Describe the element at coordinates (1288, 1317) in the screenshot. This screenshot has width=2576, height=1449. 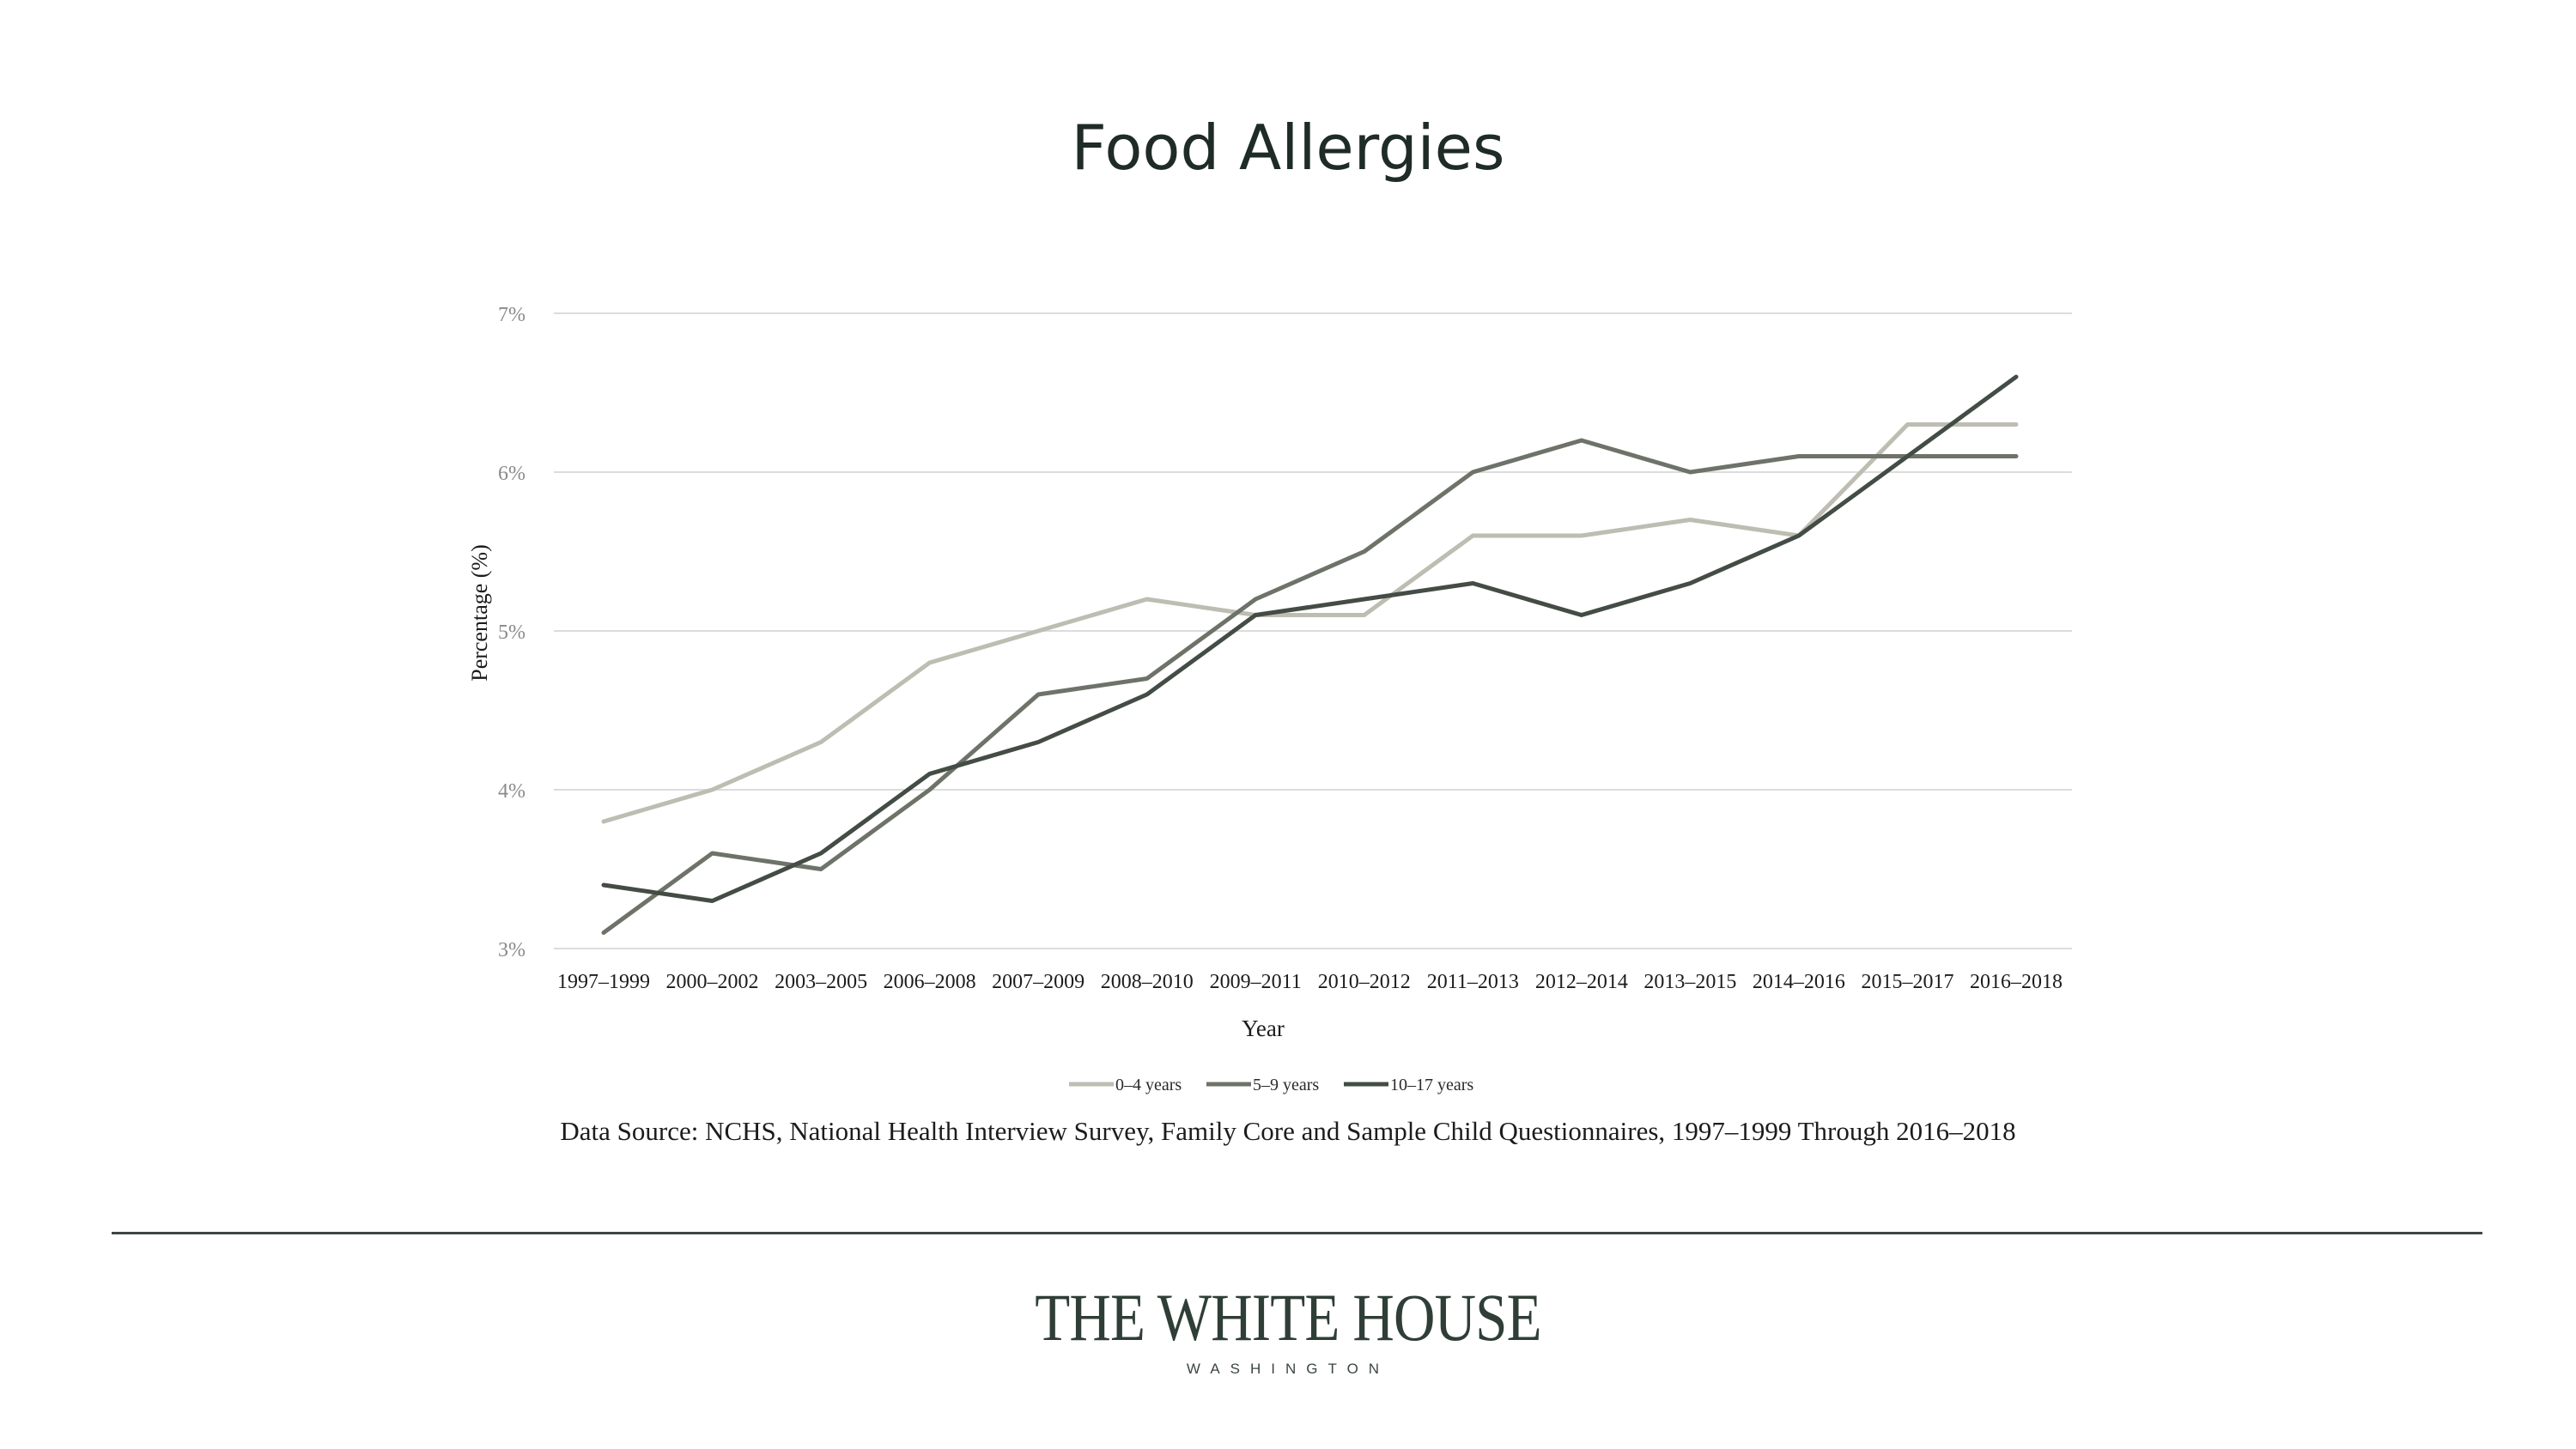
I see `white-house-wordmark: THE WHITE HOUSE` at that location.